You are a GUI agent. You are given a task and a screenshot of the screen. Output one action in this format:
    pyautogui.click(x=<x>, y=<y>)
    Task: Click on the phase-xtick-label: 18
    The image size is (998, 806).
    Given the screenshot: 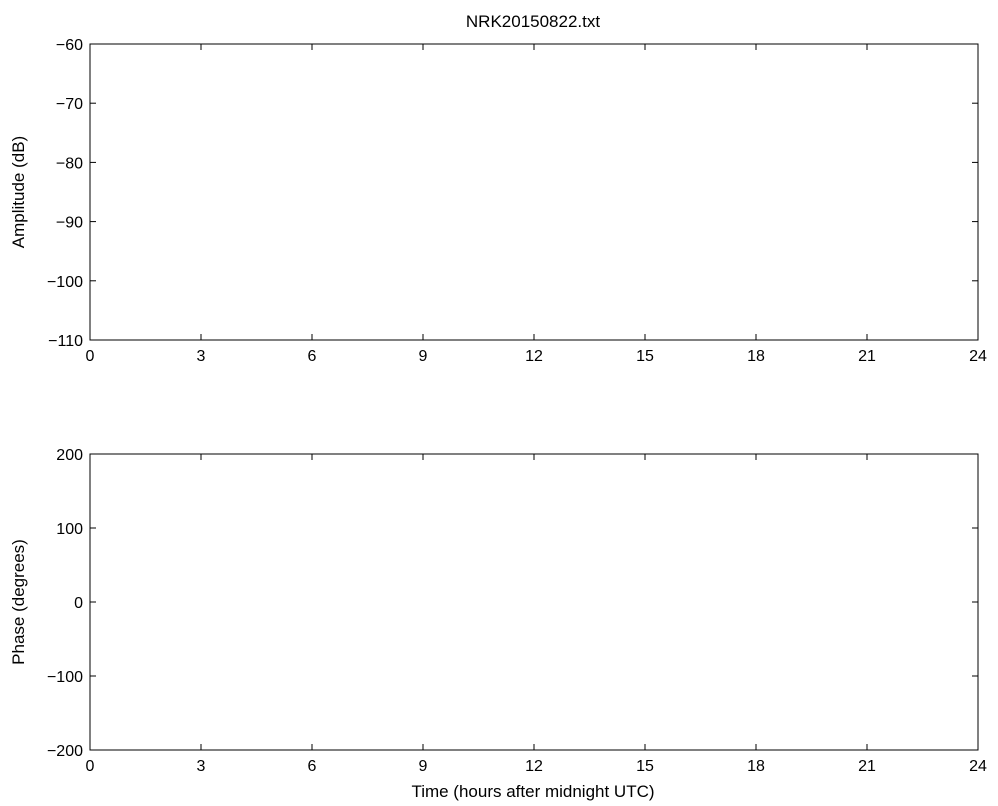 What is the action you would take?
    pyautogui.click(x=756, y=766)
    